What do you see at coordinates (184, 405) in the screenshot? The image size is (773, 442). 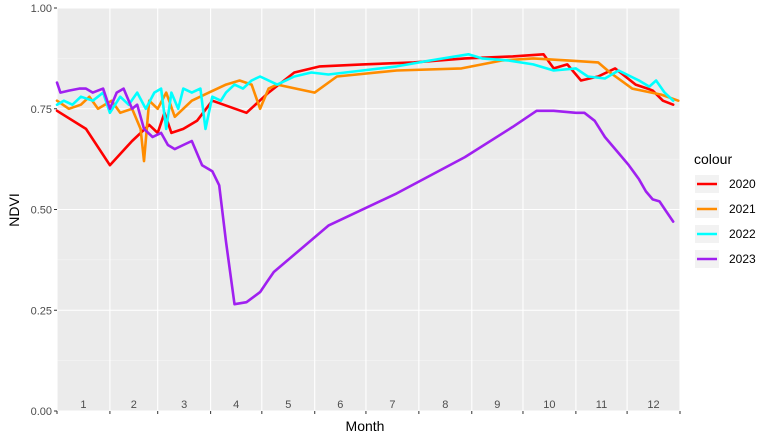 I see `month-label: 3` at bounding box center [184, 405].